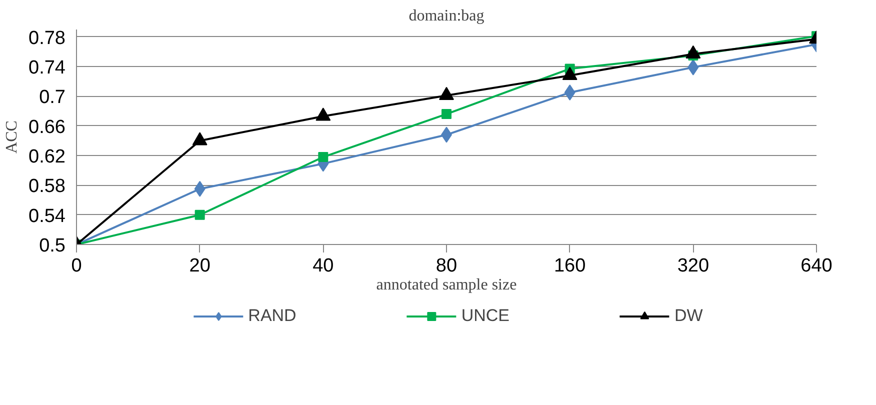  Describe the element at coordinates (323, 266) in the screenshot. I see `x-tick-label: 40` at that location.